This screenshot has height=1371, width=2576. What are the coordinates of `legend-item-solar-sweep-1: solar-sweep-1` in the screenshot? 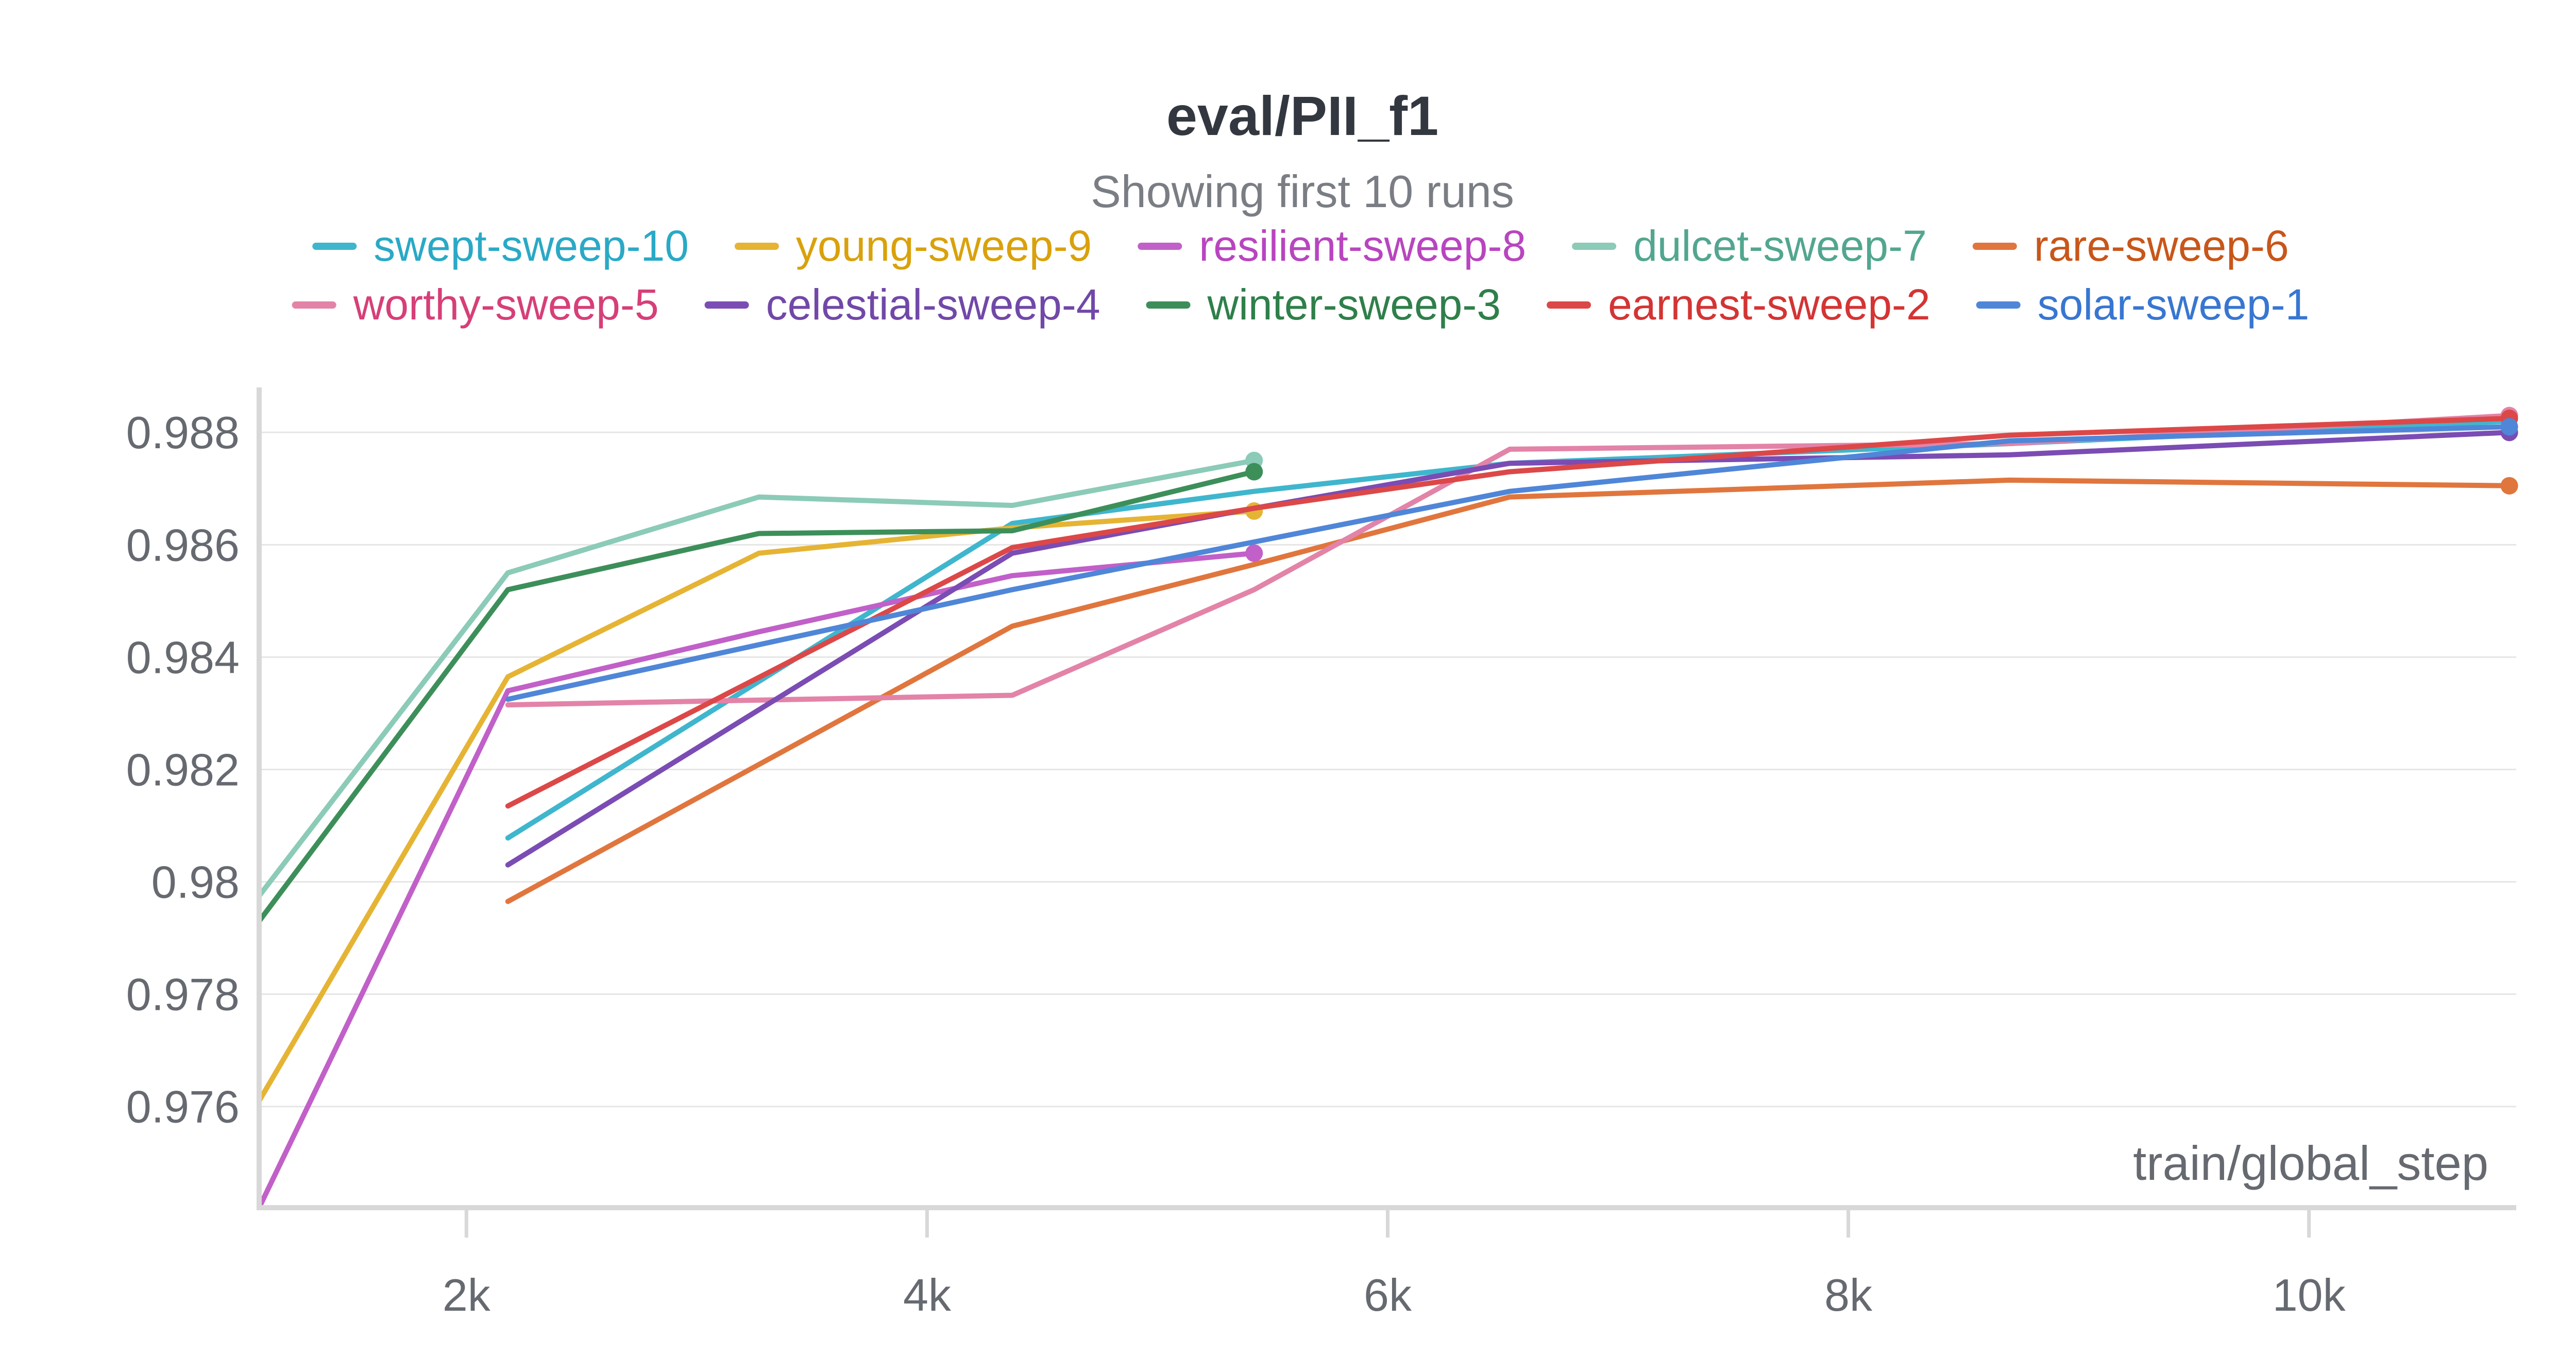 It's located at (2143, 305).